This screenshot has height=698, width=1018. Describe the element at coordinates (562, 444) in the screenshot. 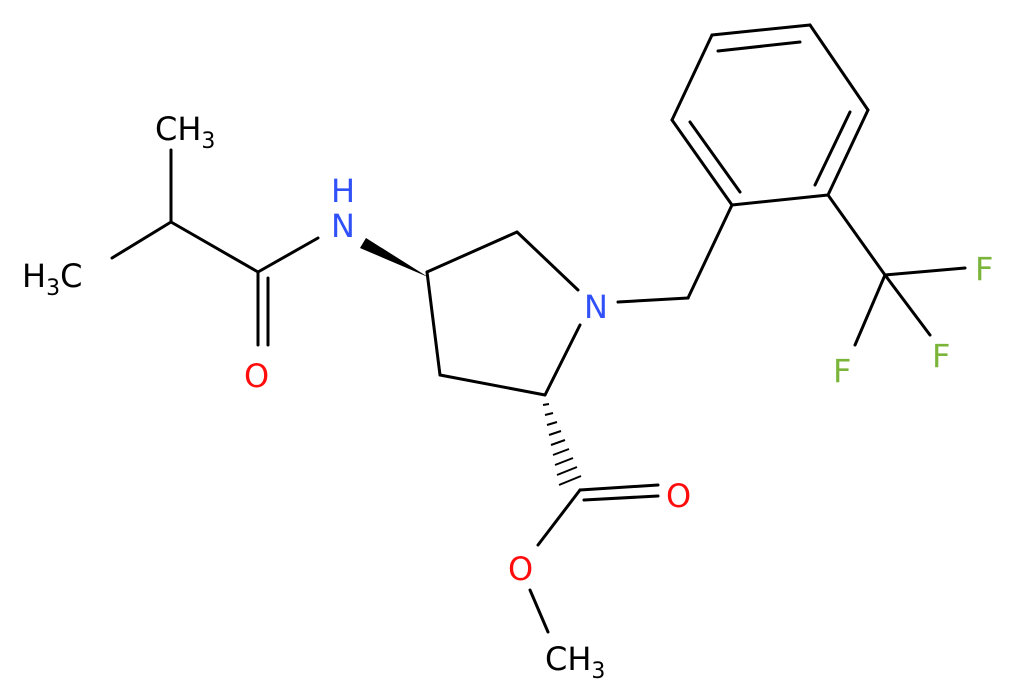

I see `hashed-bond` at that location.